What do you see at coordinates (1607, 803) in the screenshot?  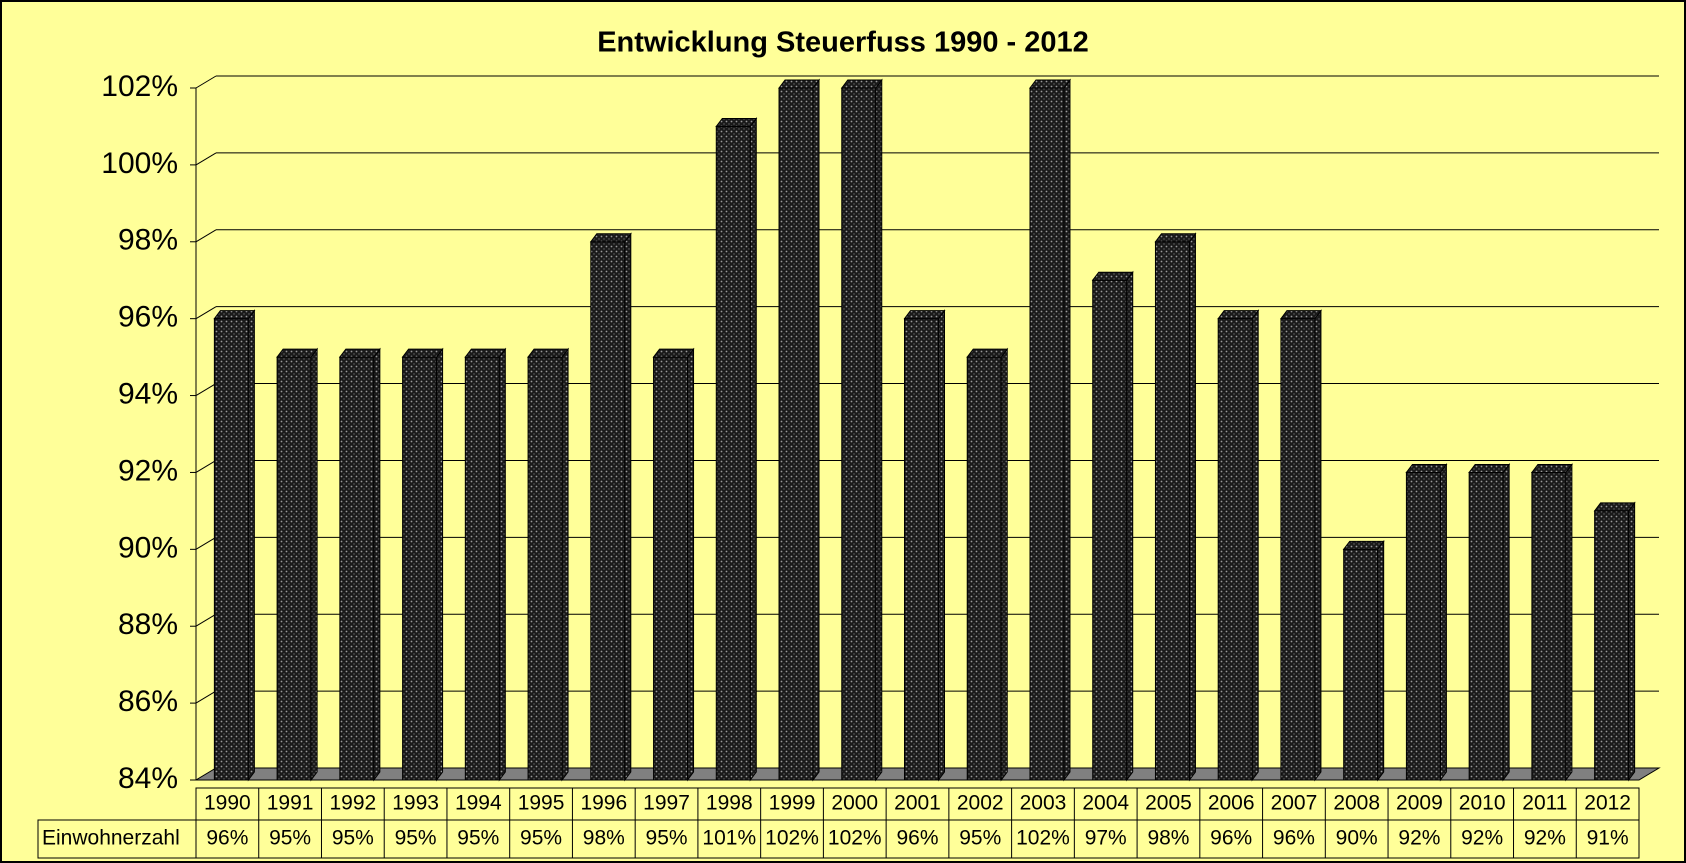 I see `x-tick-label: 2012` at bounding box center [1607, 803].